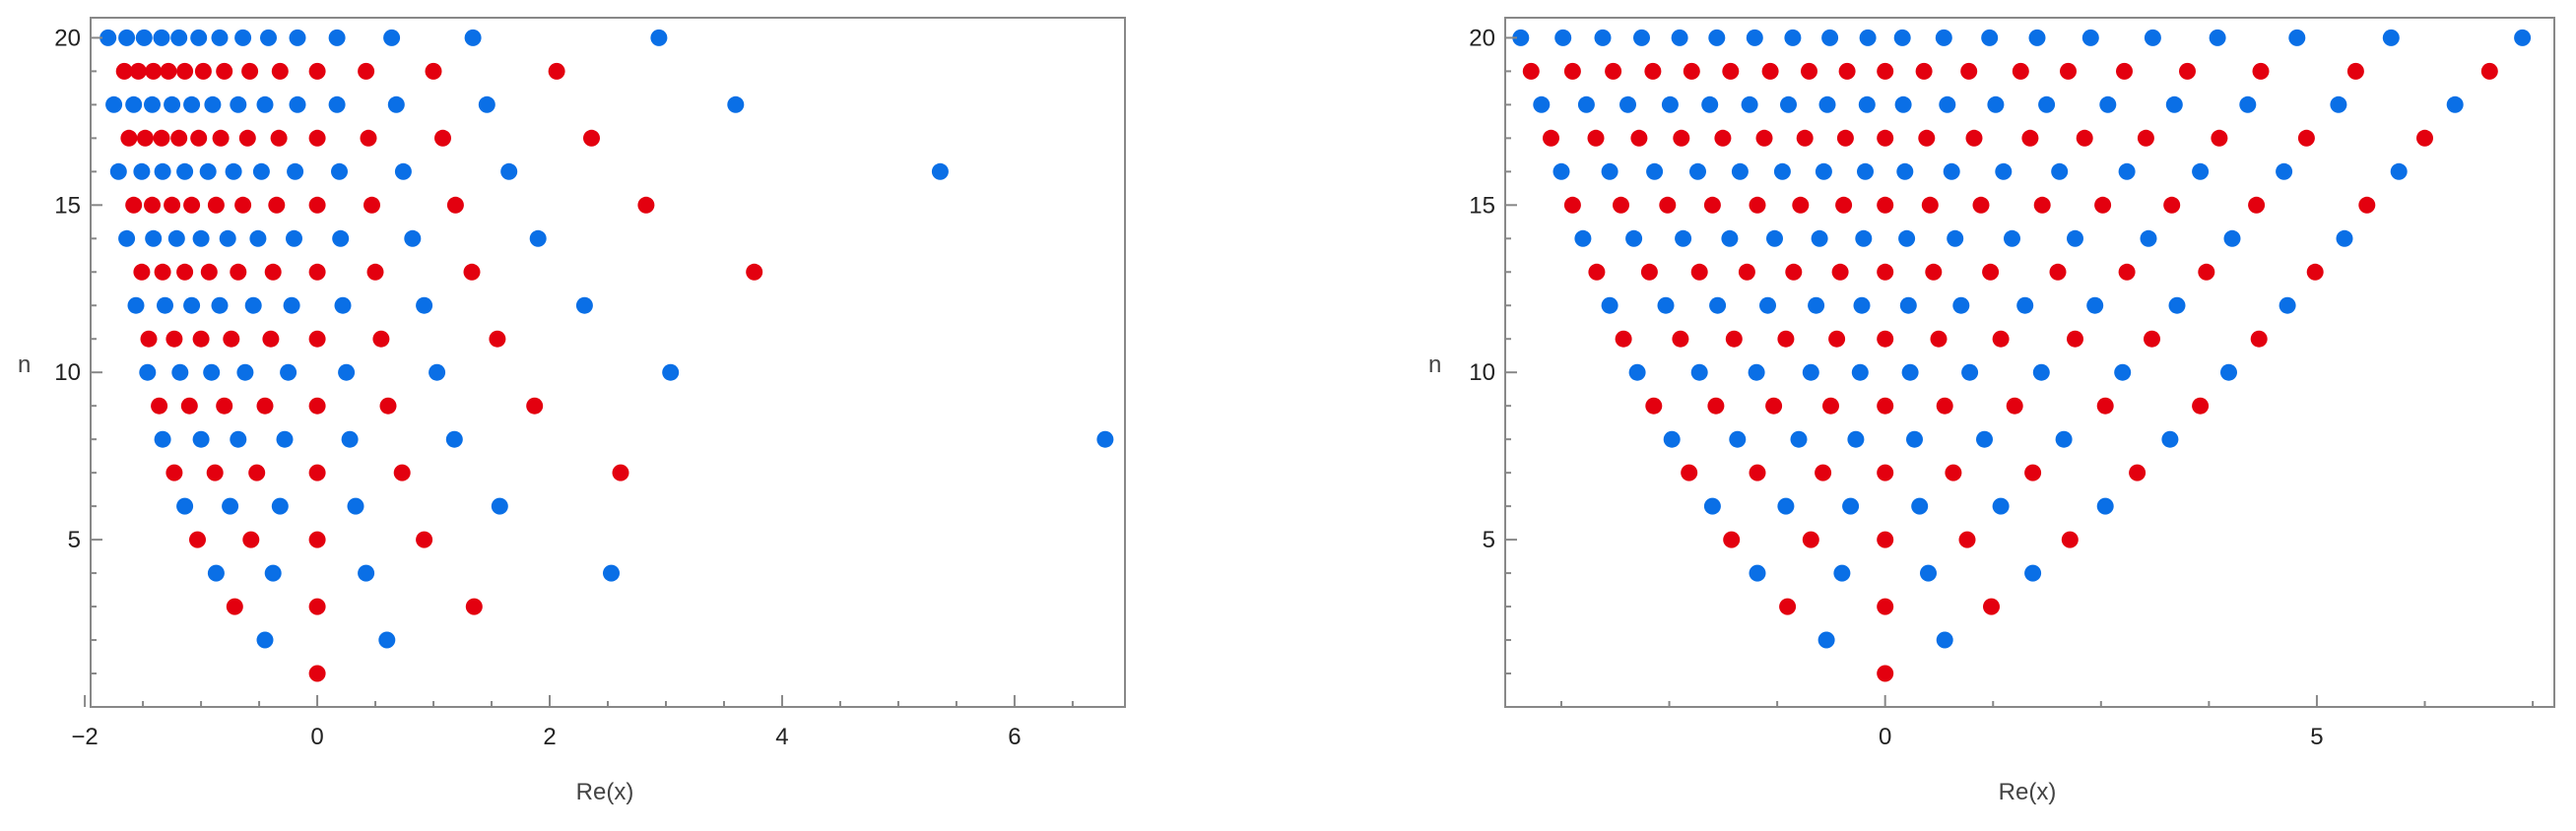 Image resolution: width=2576 pixels, height=831 pixels. Describe the element at coordinates (1014, 737) in the screenshot. I see `chart-left-xtick-label: 6` at that location.